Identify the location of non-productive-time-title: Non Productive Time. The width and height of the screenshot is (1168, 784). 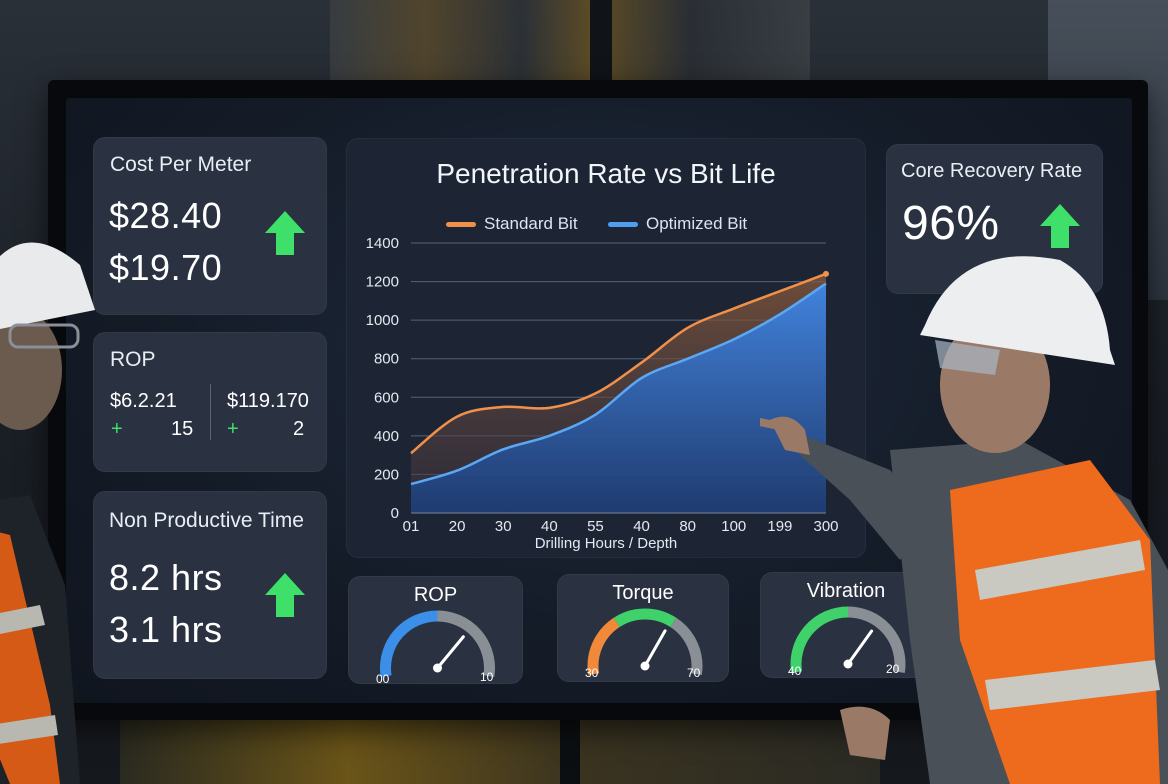
(206, 520).